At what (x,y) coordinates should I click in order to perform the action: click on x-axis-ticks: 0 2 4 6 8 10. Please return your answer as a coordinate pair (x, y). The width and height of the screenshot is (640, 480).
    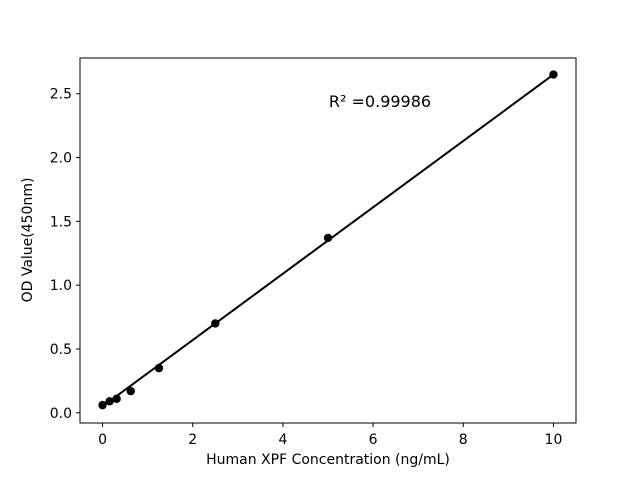
    Looking at the image, I should click on (330, 435).